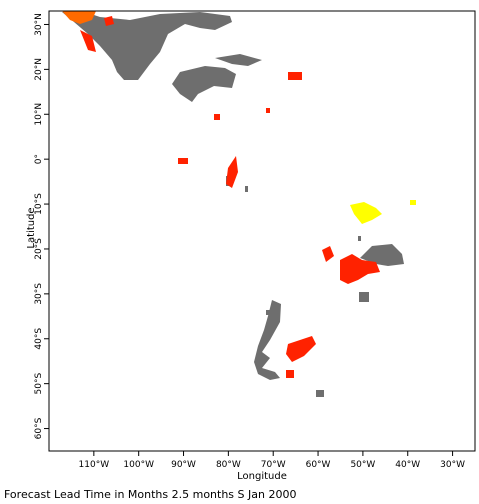  I want to click on gray-region-chile-speck, so click(268, 312).